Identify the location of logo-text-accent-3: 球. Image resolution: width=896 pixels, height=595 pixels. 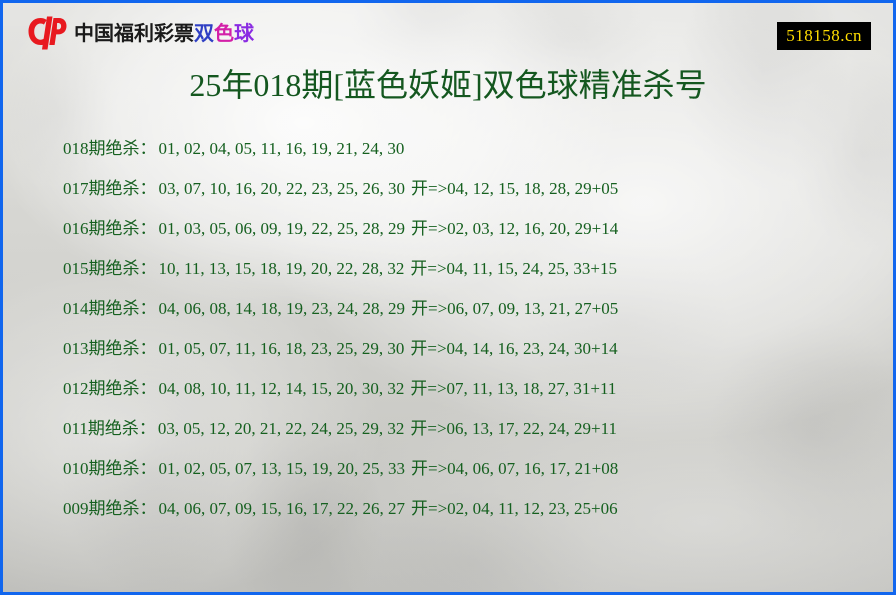
(244, 33).